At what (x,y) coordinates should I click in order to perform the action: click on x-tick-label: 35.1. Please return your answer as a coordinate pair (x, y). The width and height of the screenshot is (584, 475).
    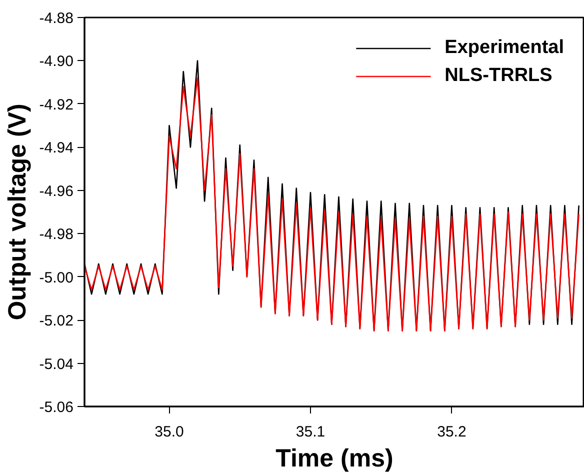
    Looking at the image, I should click on (311, 432).